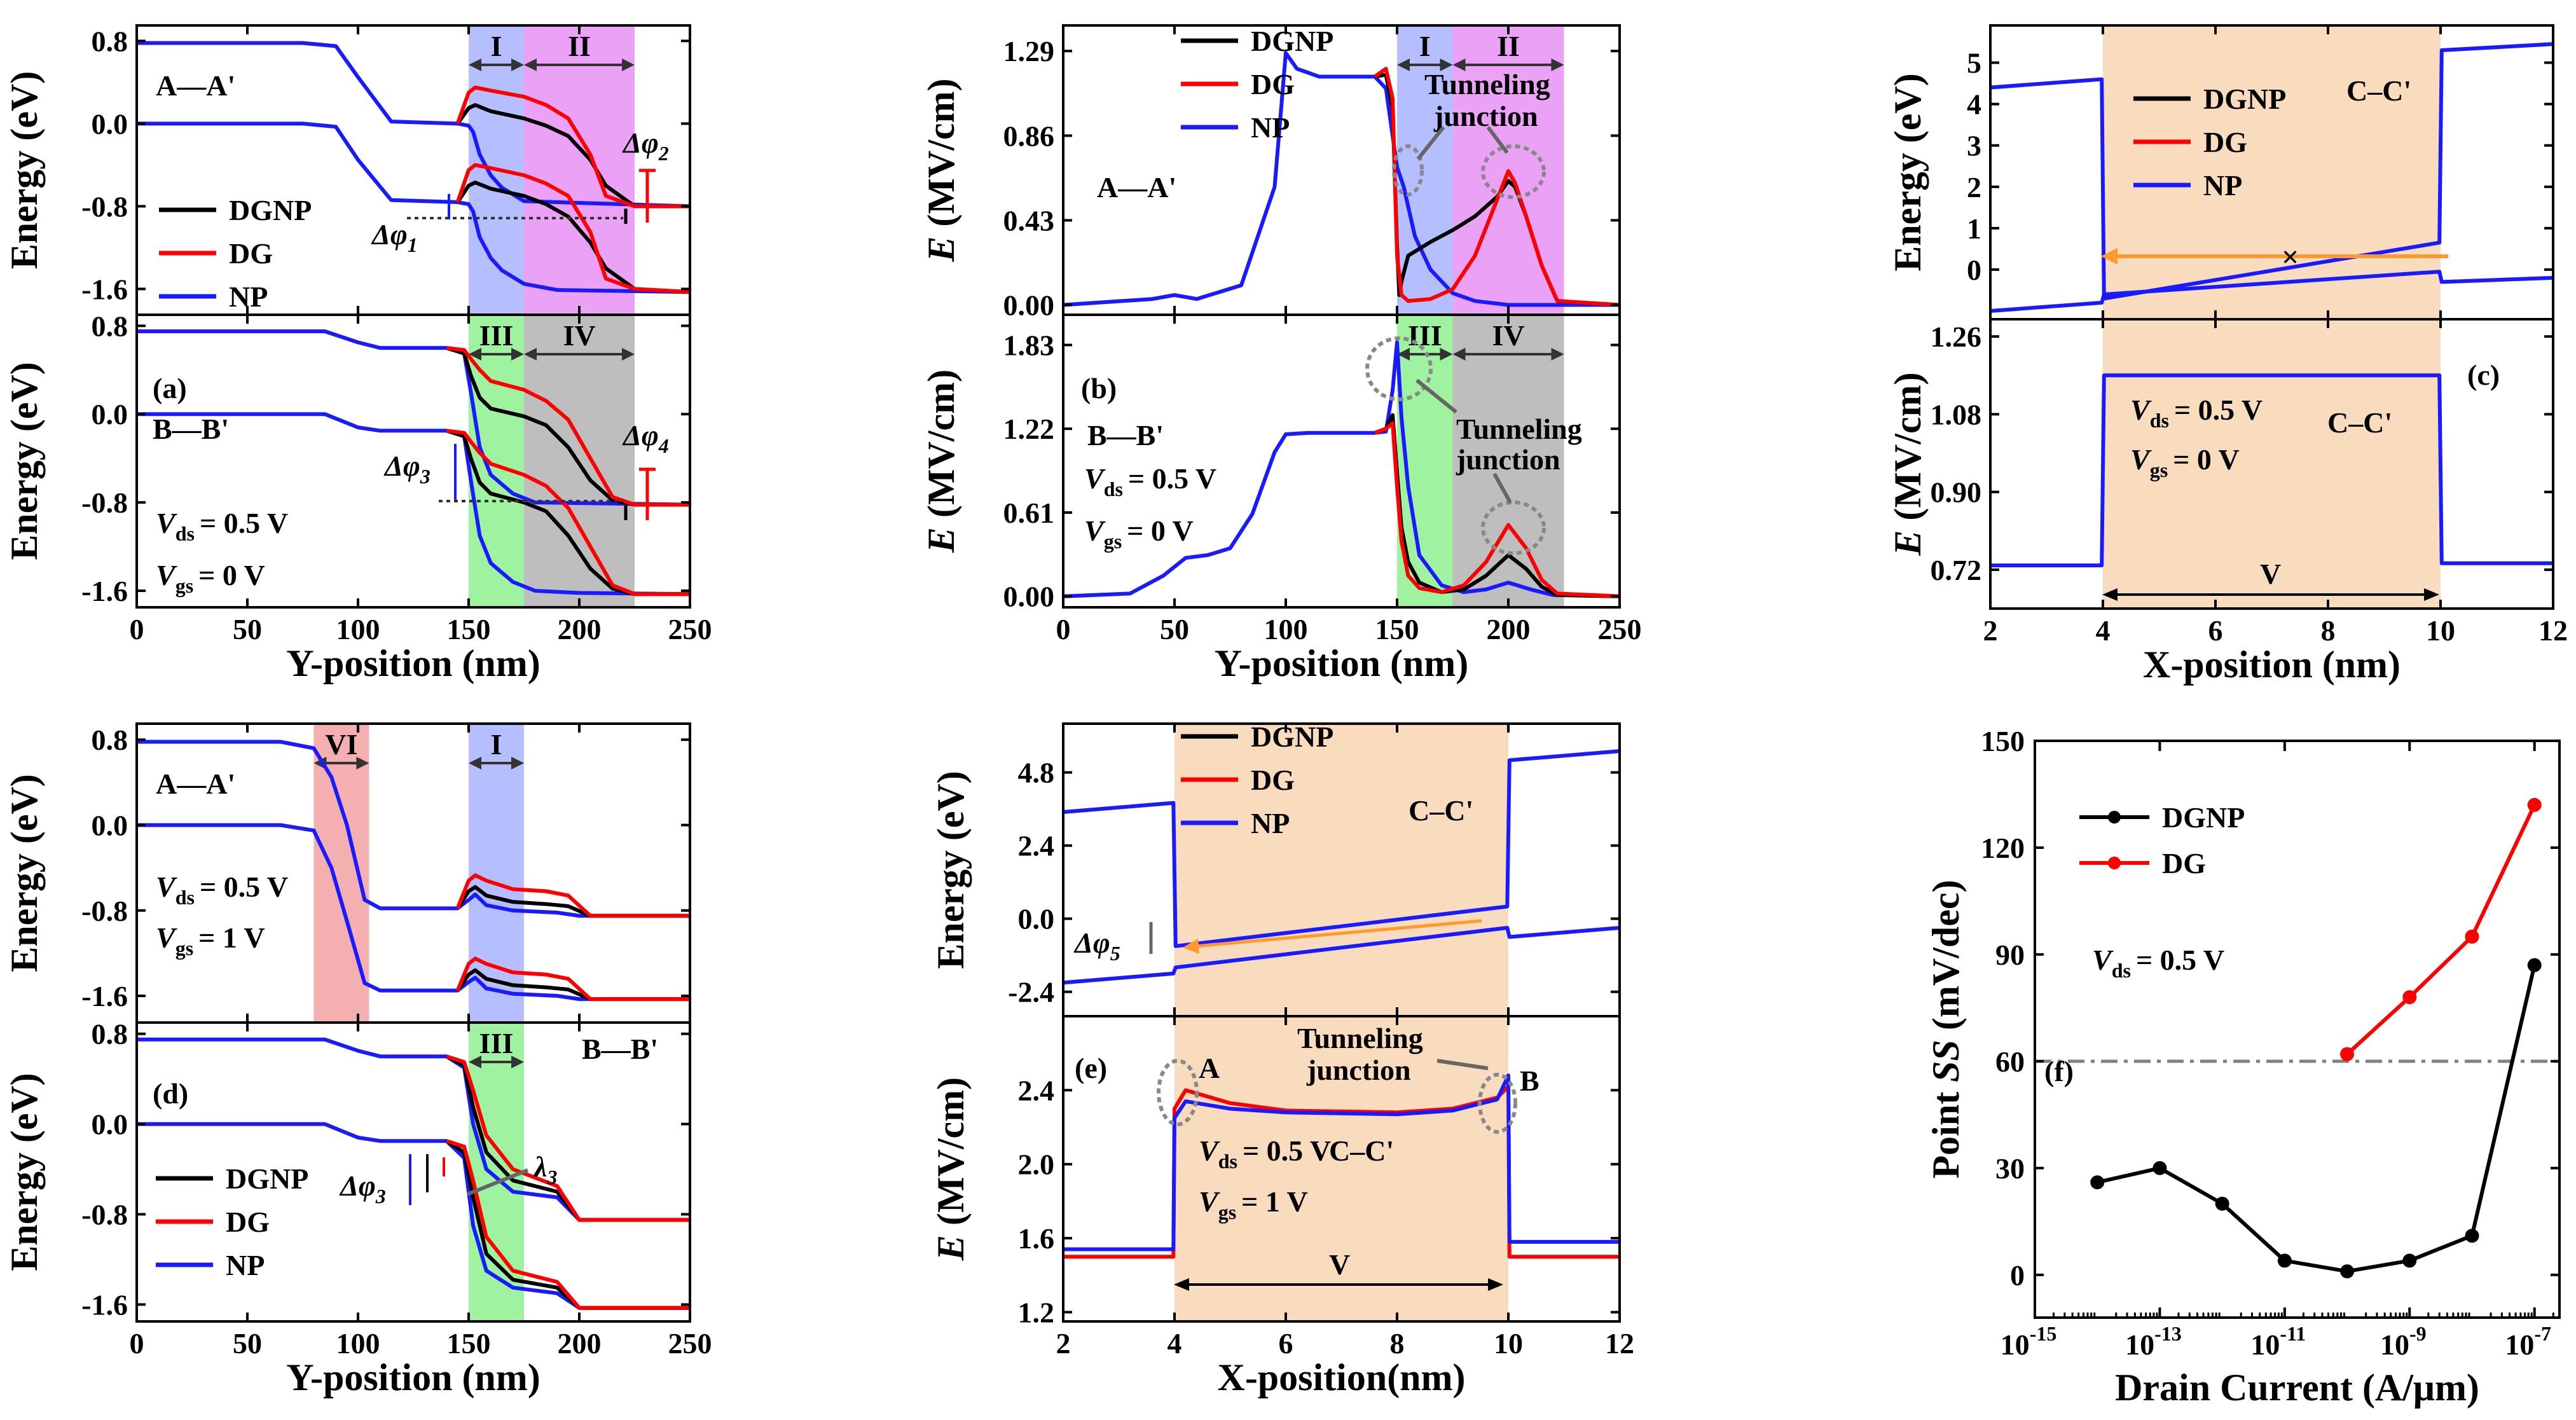  What do you see at coordinates (341, 744) in the screenshot?
I see `region-label-VI: VI` at bounding box center [341, 744].